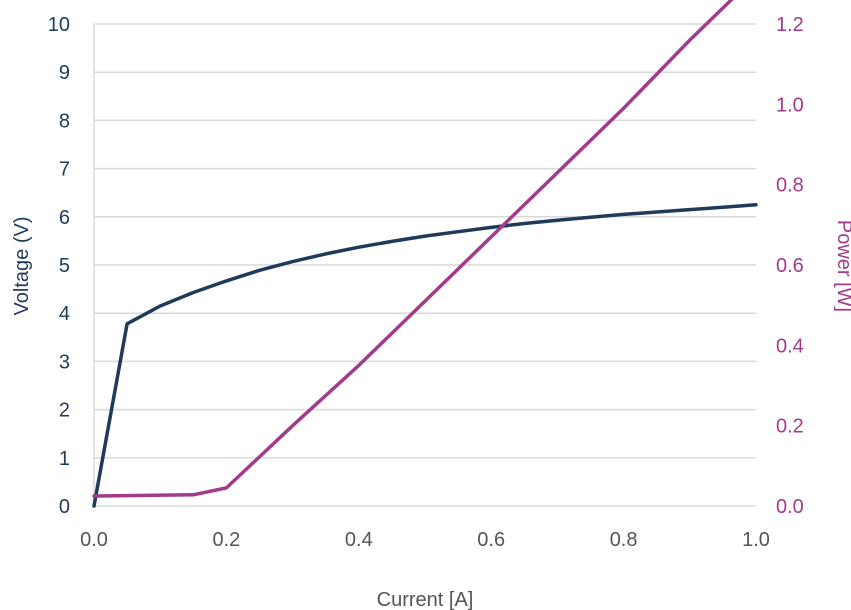 The height and width of the screenshot is (610, 851). What do you see at coordinates (624, 540) in the screenshot?
I see `x-tick-label: 0.8` at bounding box center [624, 540].